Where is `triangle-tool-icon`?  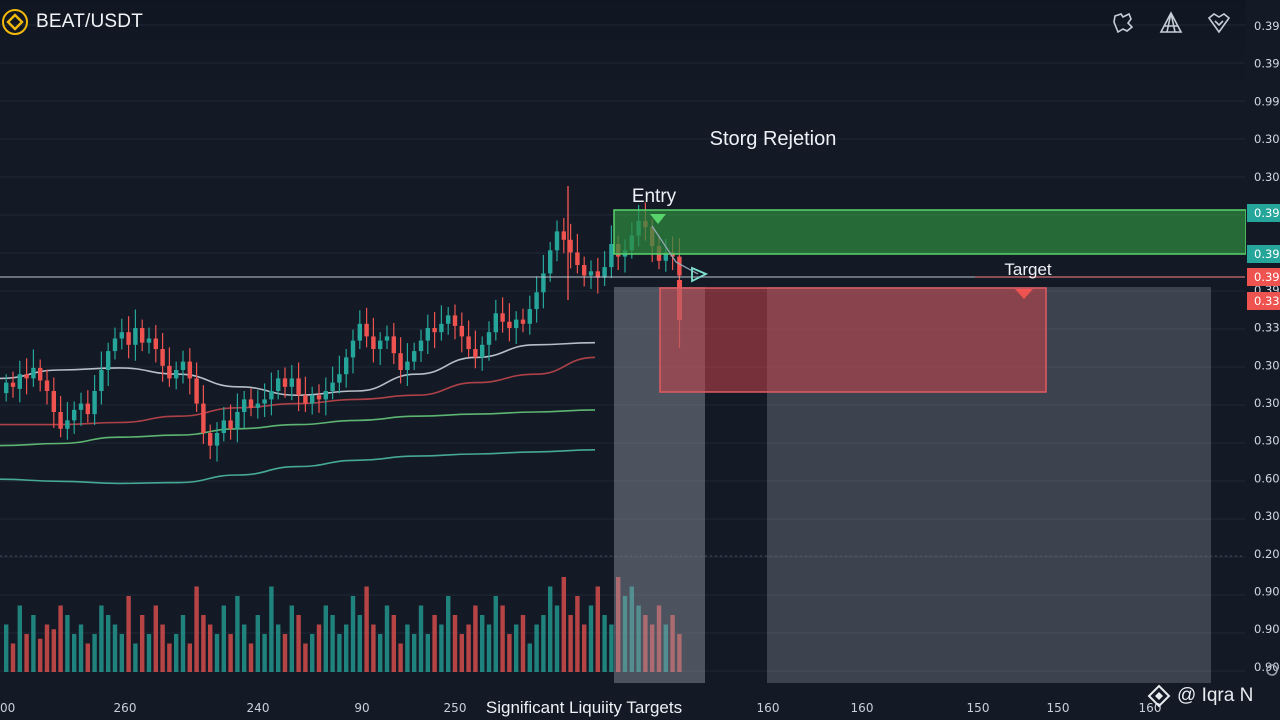
triangle-tool-icon is located at coordinates (1171, 23).